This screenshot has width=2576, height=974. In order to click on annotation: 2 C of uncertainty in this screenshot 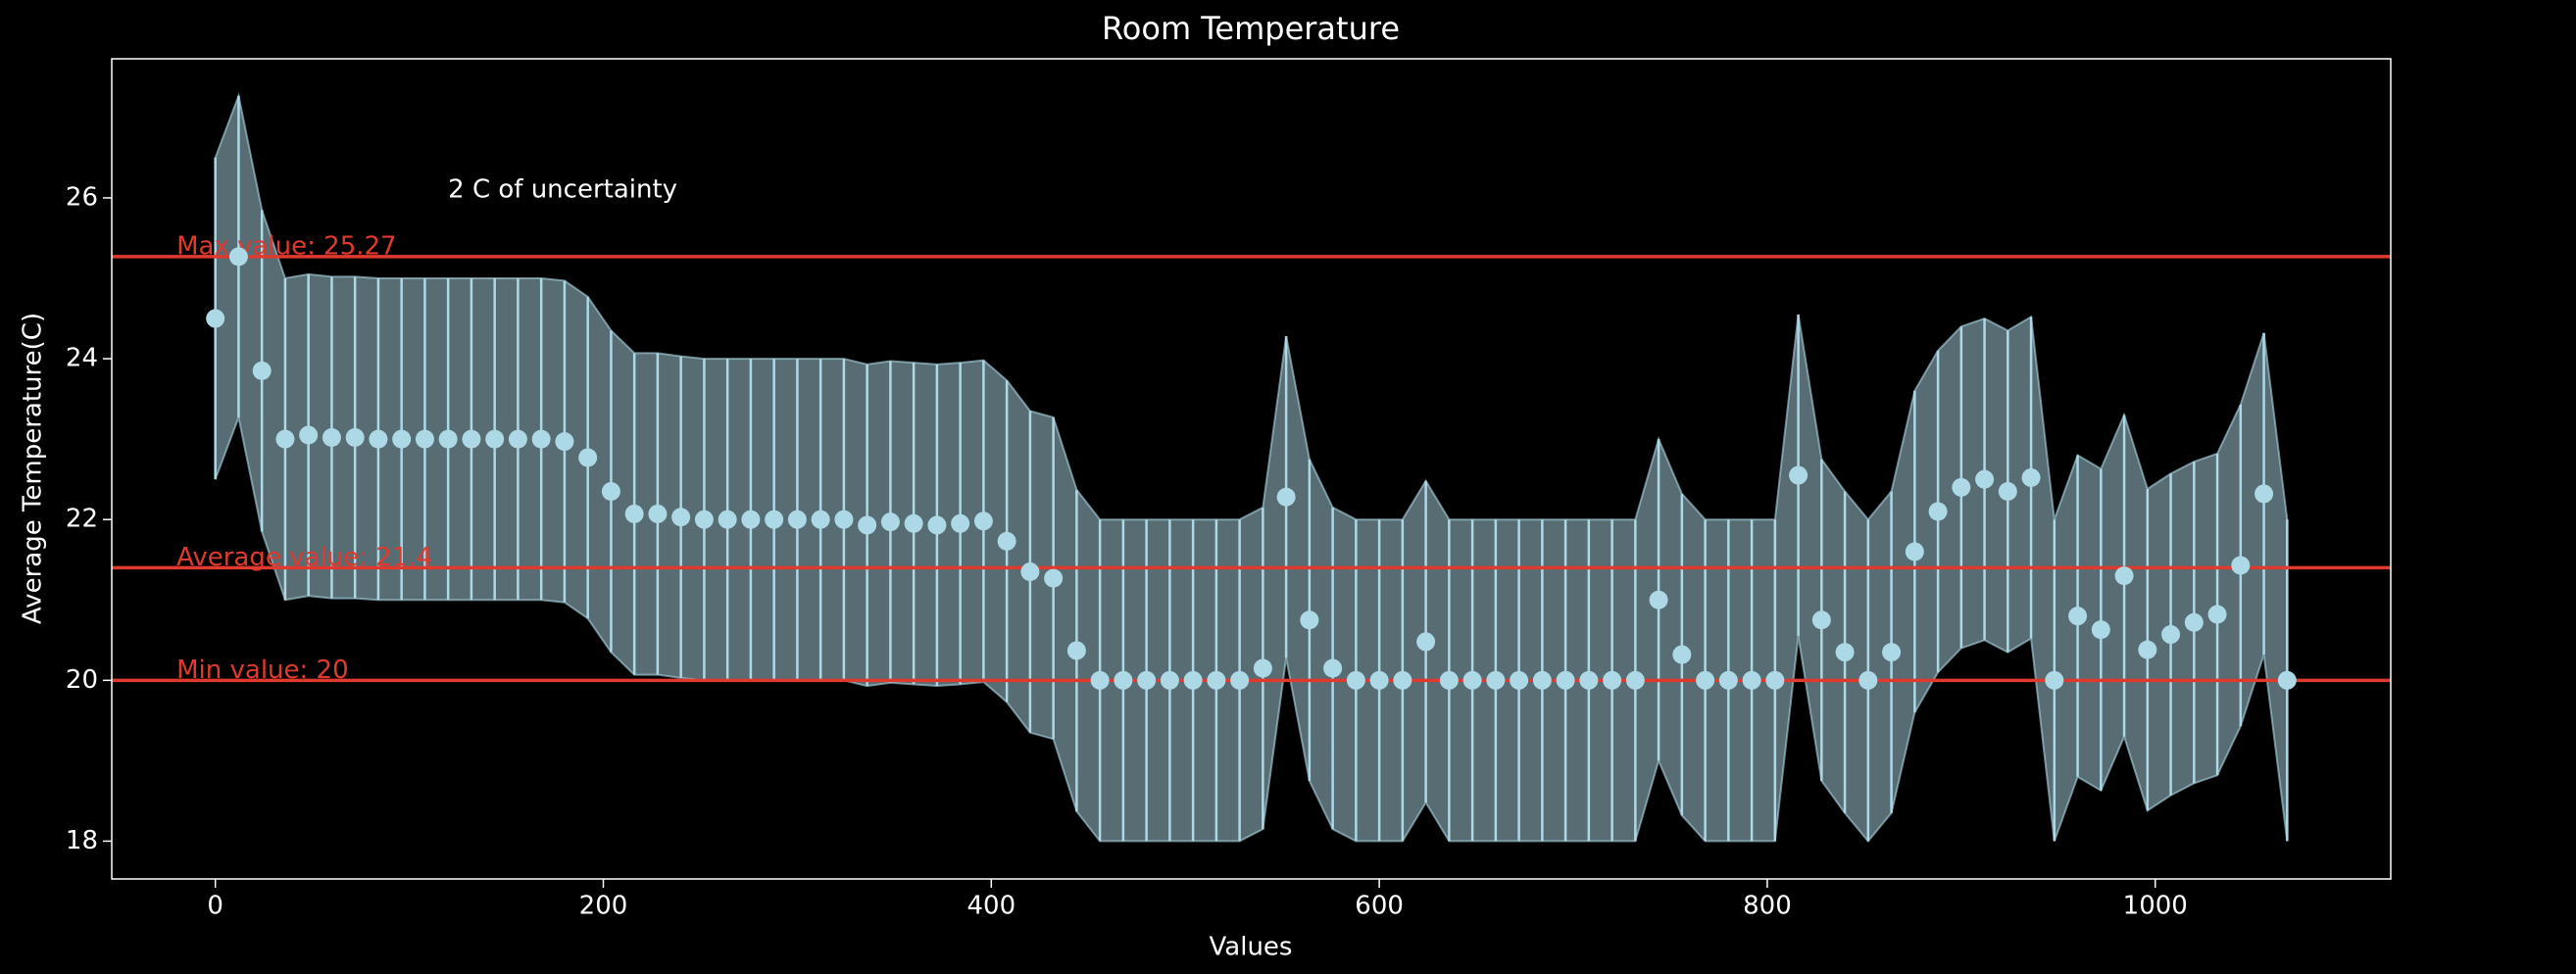, I will do `click(562, 189)`.